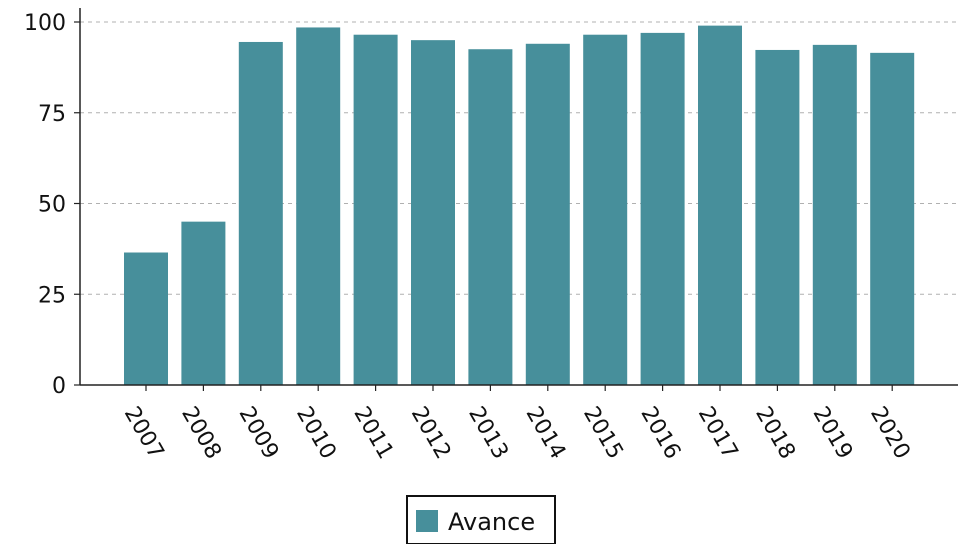 The width and height of the screenshot is (965, 544). Describe the element at coordinates (59, 386) in the screenshot. I see `y-tick-label: 0` at that location.